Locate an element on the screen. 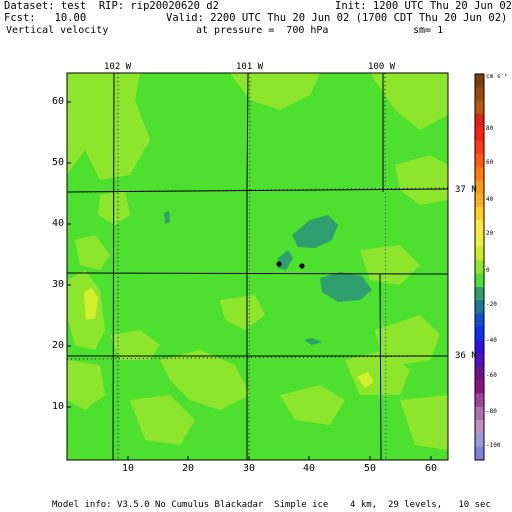 This screenshot has width=512, height=512. x-tick-label: 20 is located at coordinates (188, 468).